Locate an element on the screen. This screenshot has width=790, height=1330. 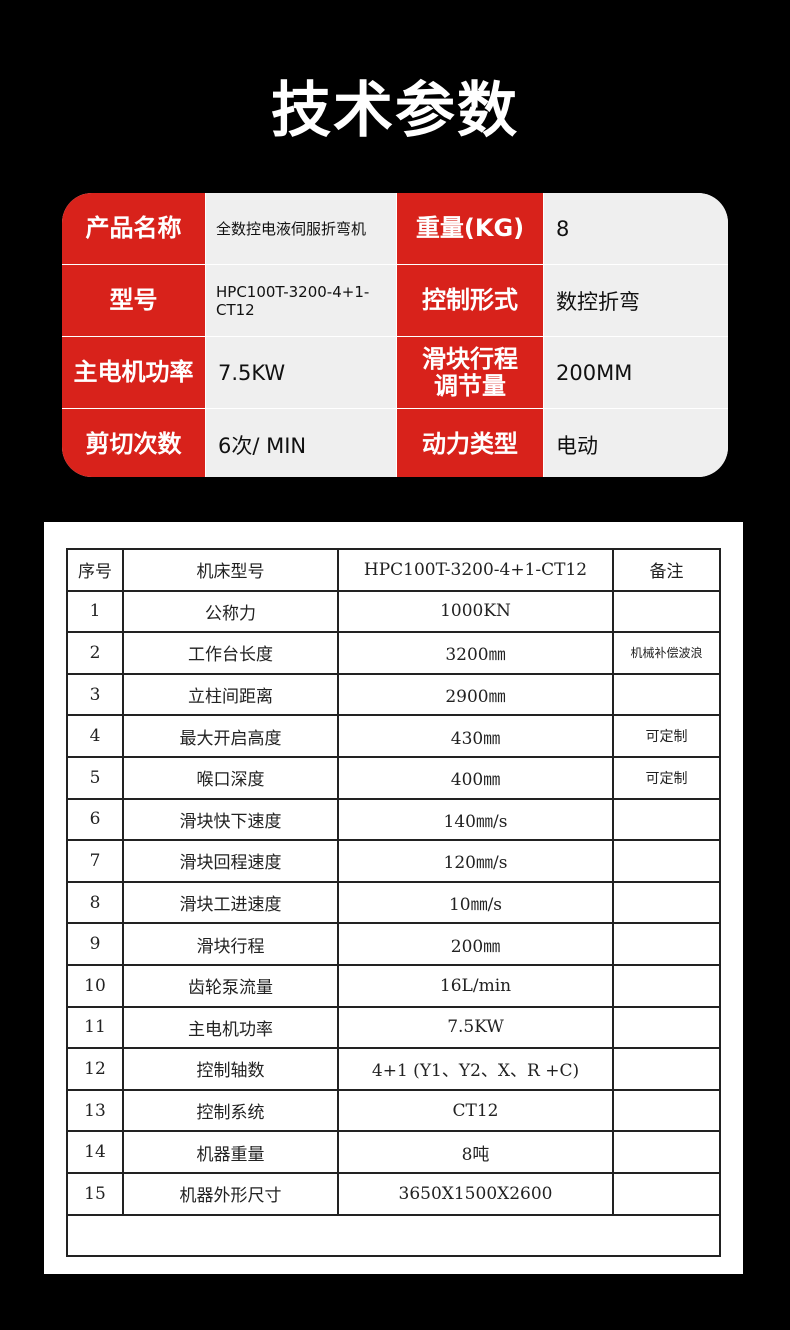
table-cell: 4+1 (Y1、Y2、X、R +C) is located at coordinates (475, 1069).